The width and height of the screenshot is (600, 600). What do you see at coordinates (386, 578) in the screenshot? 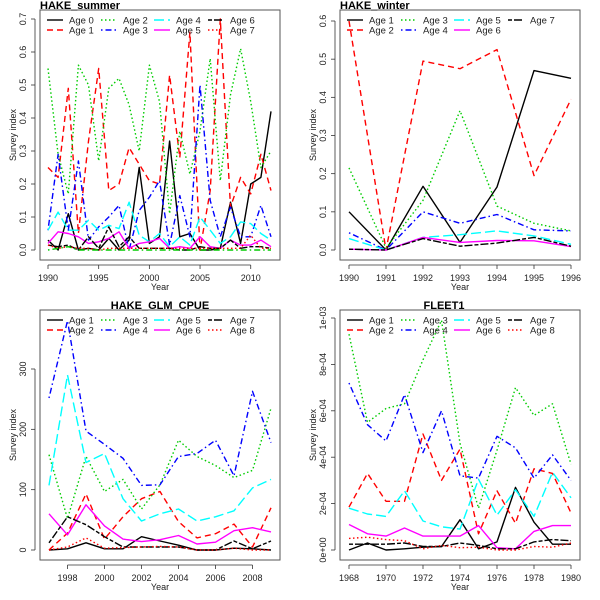
I see `x-tick-label: 1970` at bounding box center [386, 578].